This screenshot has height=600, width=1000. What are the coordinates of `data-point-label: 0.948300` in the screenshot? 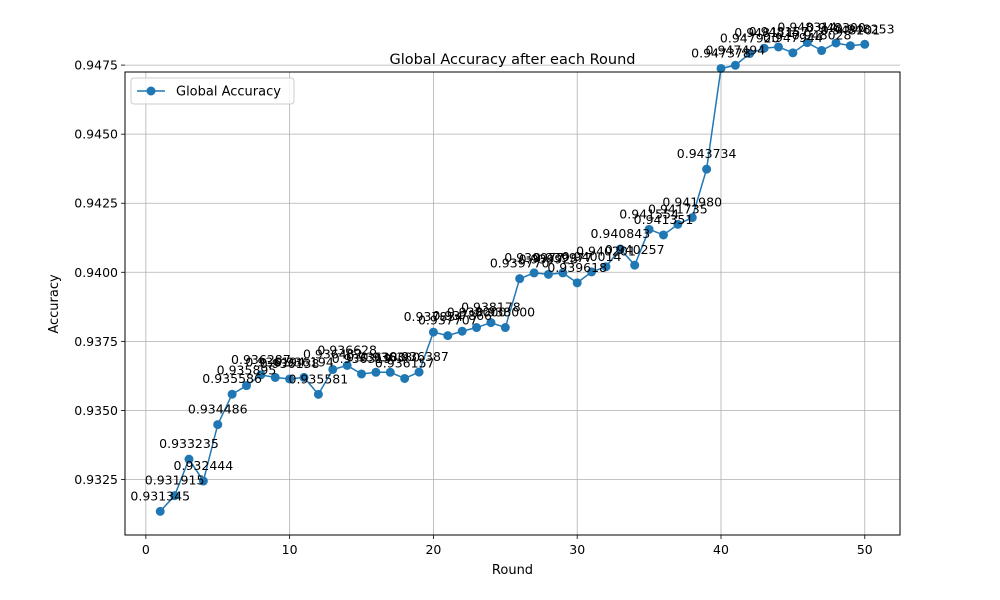 It's located at (836, 27).